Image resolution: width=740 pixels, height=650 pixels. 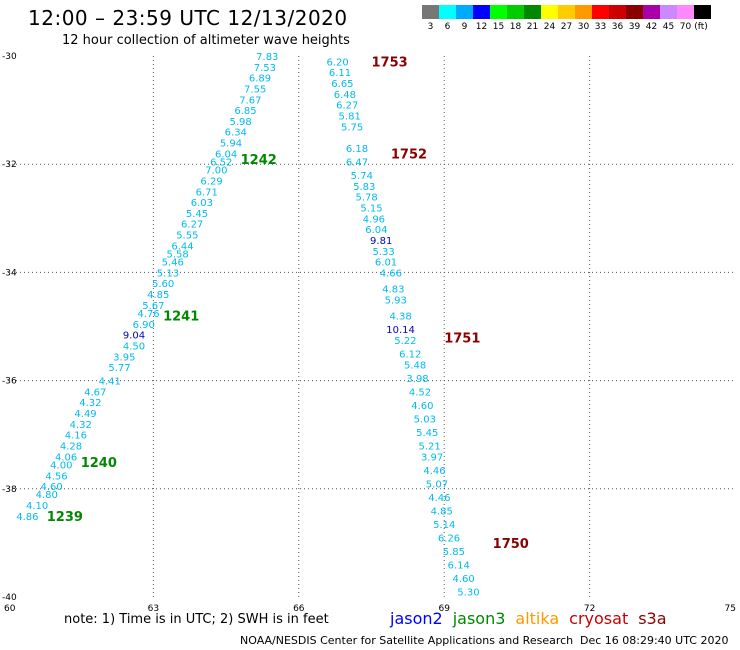 I want to click on wave-height-value: 5.67, so click(x=153, y=306).